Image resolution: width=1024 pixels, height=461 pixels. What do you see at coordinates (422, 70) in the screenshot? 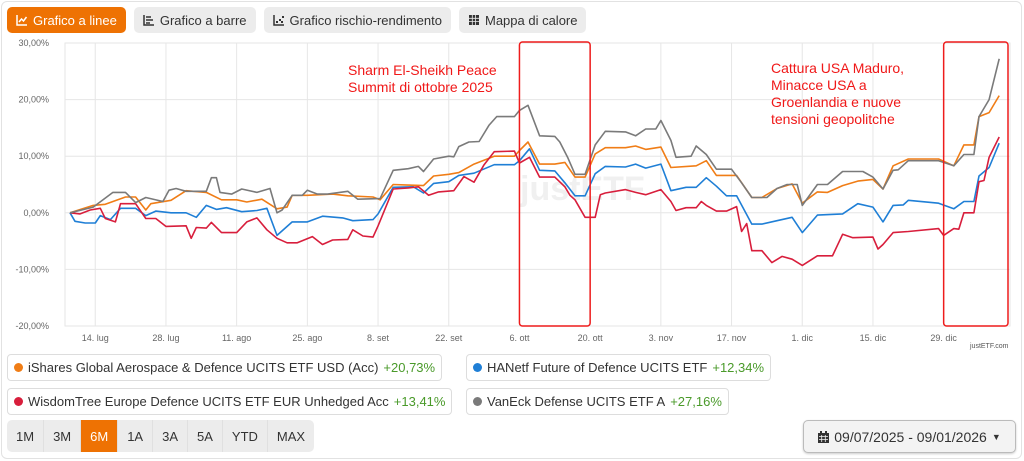
I see `annotation-line: Sharm El-Sheikh Peace` at bounding box center [422, 70].